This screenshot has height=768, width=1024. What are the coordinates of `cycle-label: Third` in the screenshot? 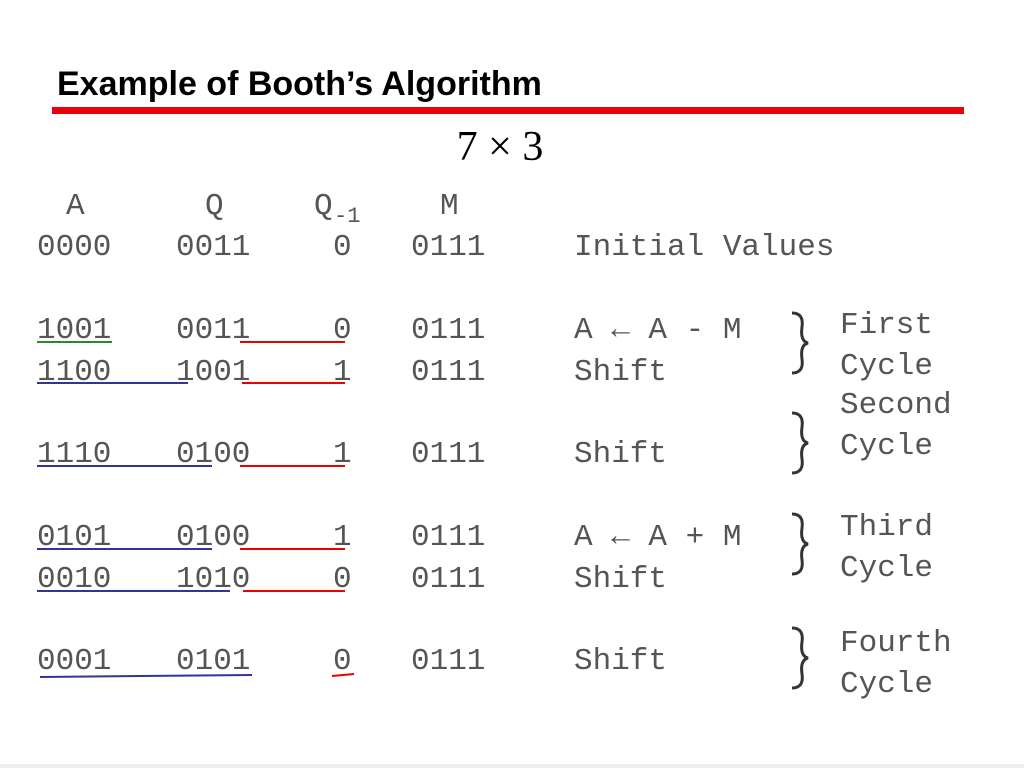 It's located at (886, 527).